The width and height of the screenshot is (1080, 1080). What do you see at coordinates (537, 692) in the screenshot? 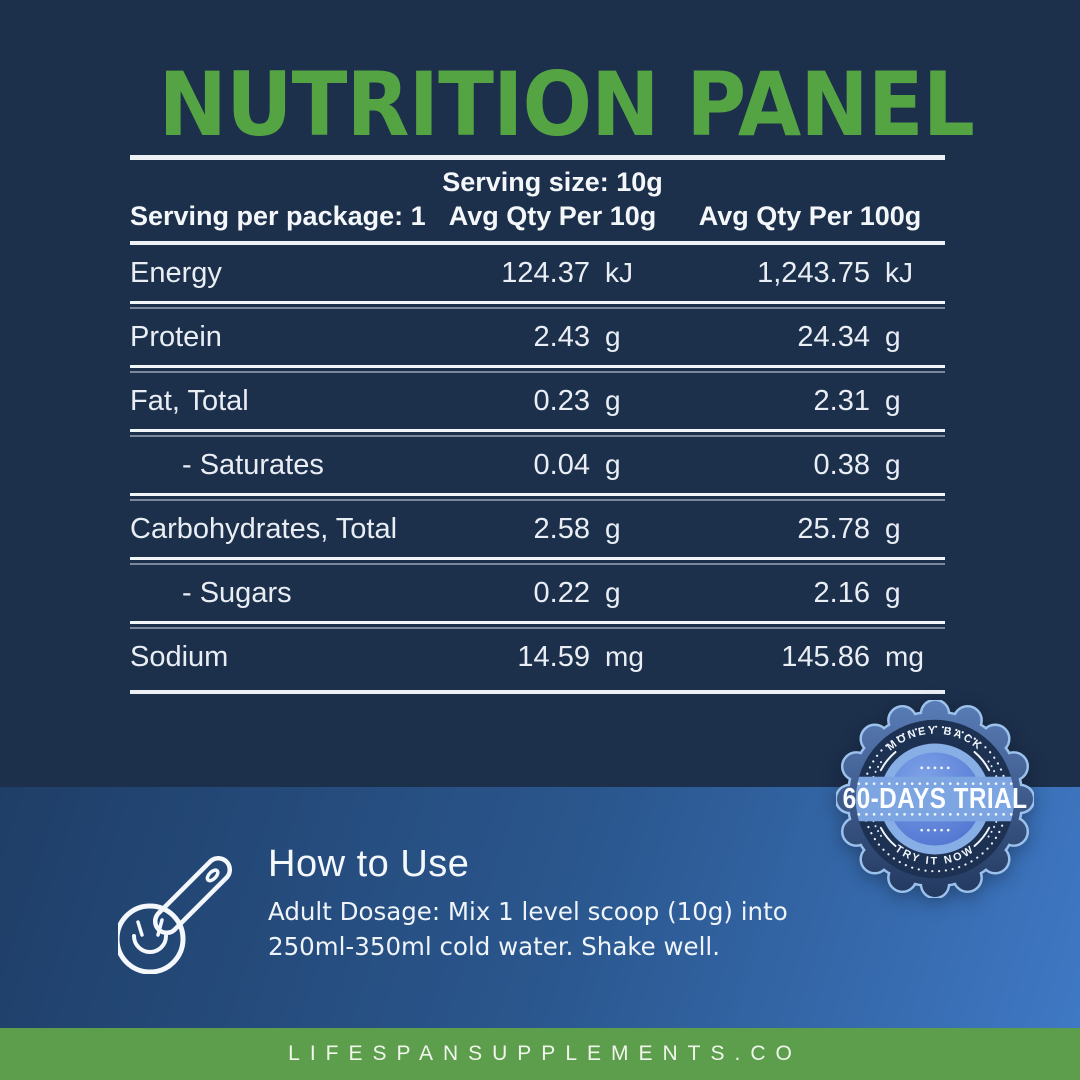
I see `table-bottom-divider` at bounding box center [537, 692].